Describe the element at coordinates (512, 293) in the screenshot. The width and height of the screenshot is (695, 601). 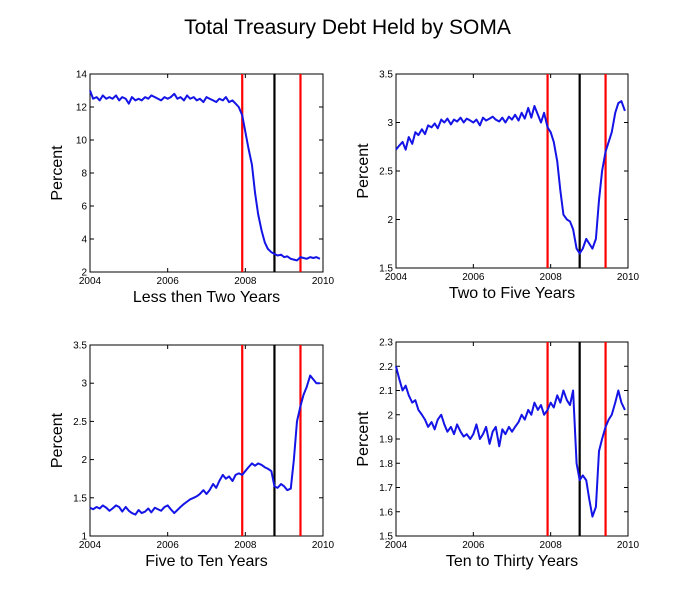
I see `x-axis-label: Two to Five Years` at that location.